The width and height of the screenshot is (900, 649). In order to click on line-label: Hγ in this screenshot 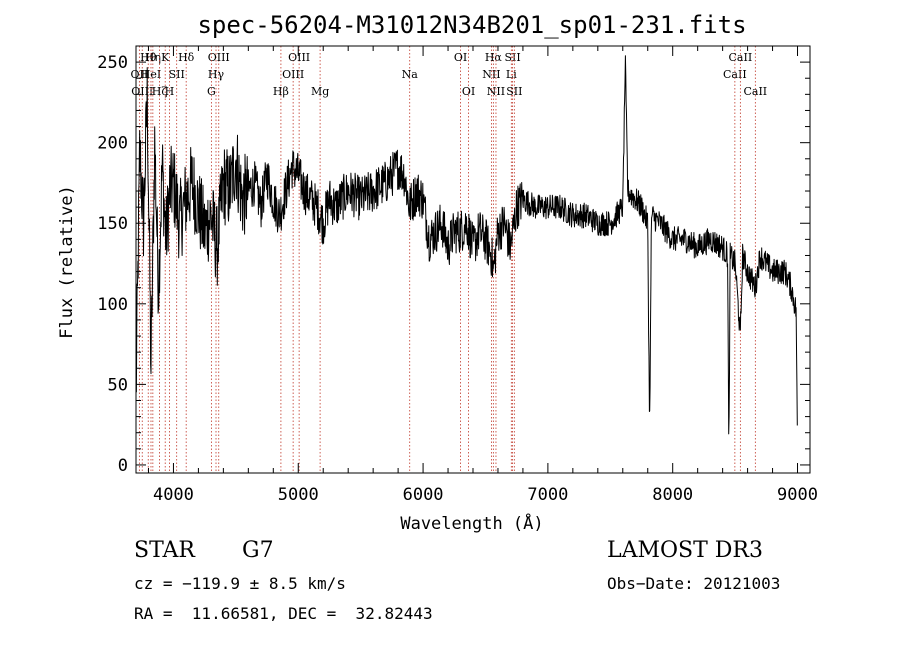, I will do `click(216, 74)`.